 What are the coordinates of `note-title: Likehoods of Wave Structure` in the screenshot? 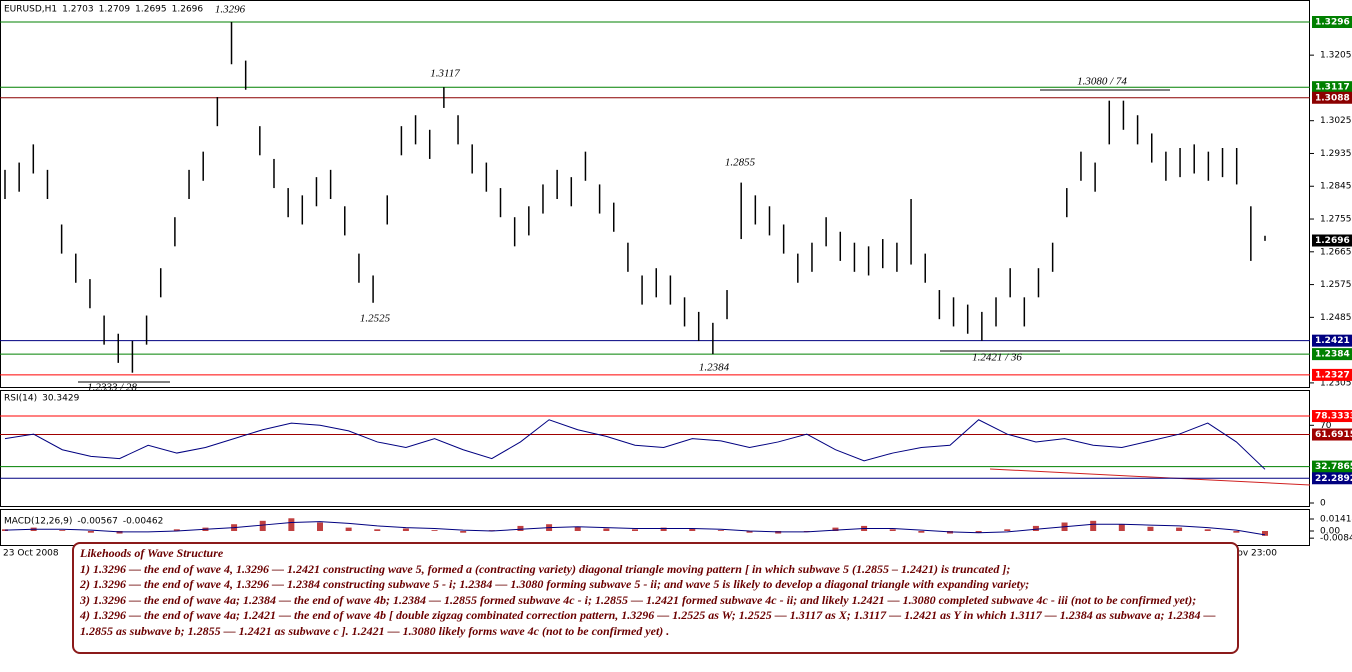 It's located at (152, 553).